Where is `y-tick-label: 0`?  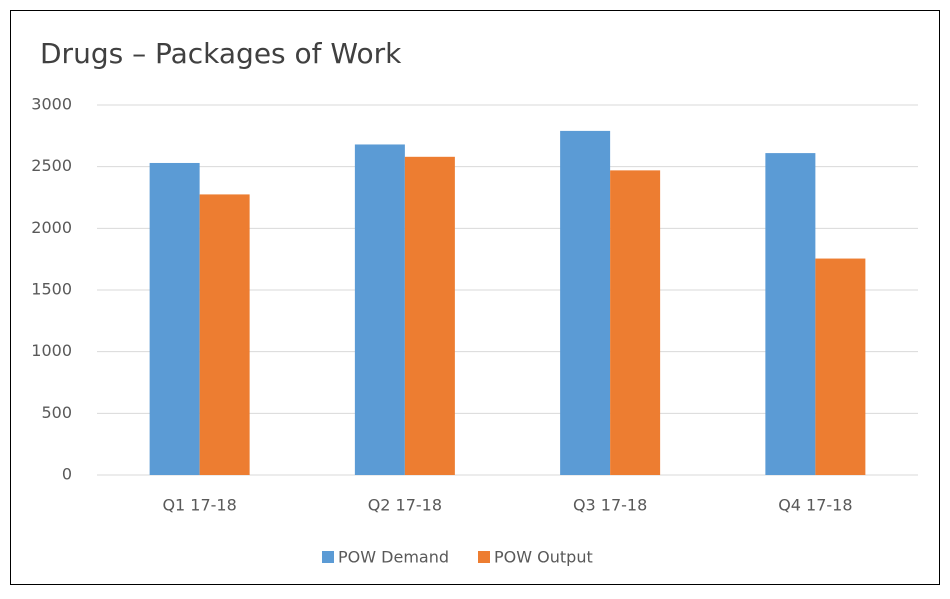
y-tick-label: 0 is located at coordinates (67, 474).